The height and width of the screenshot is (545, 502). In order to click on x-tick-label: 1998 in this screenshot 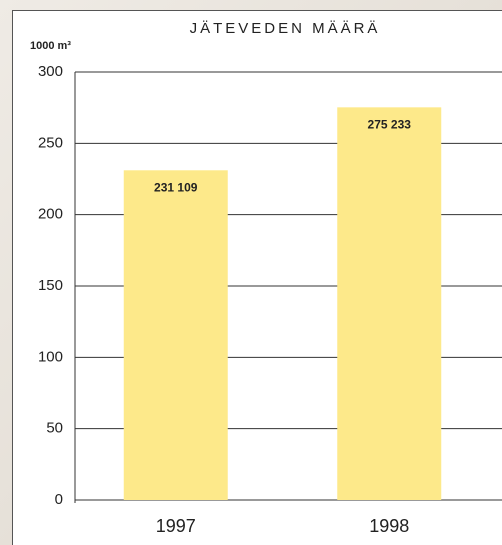, I will do `click(389, 526)`.